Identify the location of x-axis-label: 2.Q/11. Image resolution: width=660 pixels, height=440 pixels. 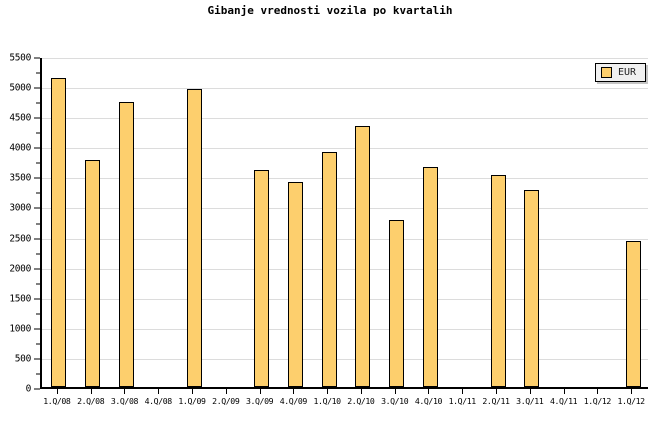
(496, 401).